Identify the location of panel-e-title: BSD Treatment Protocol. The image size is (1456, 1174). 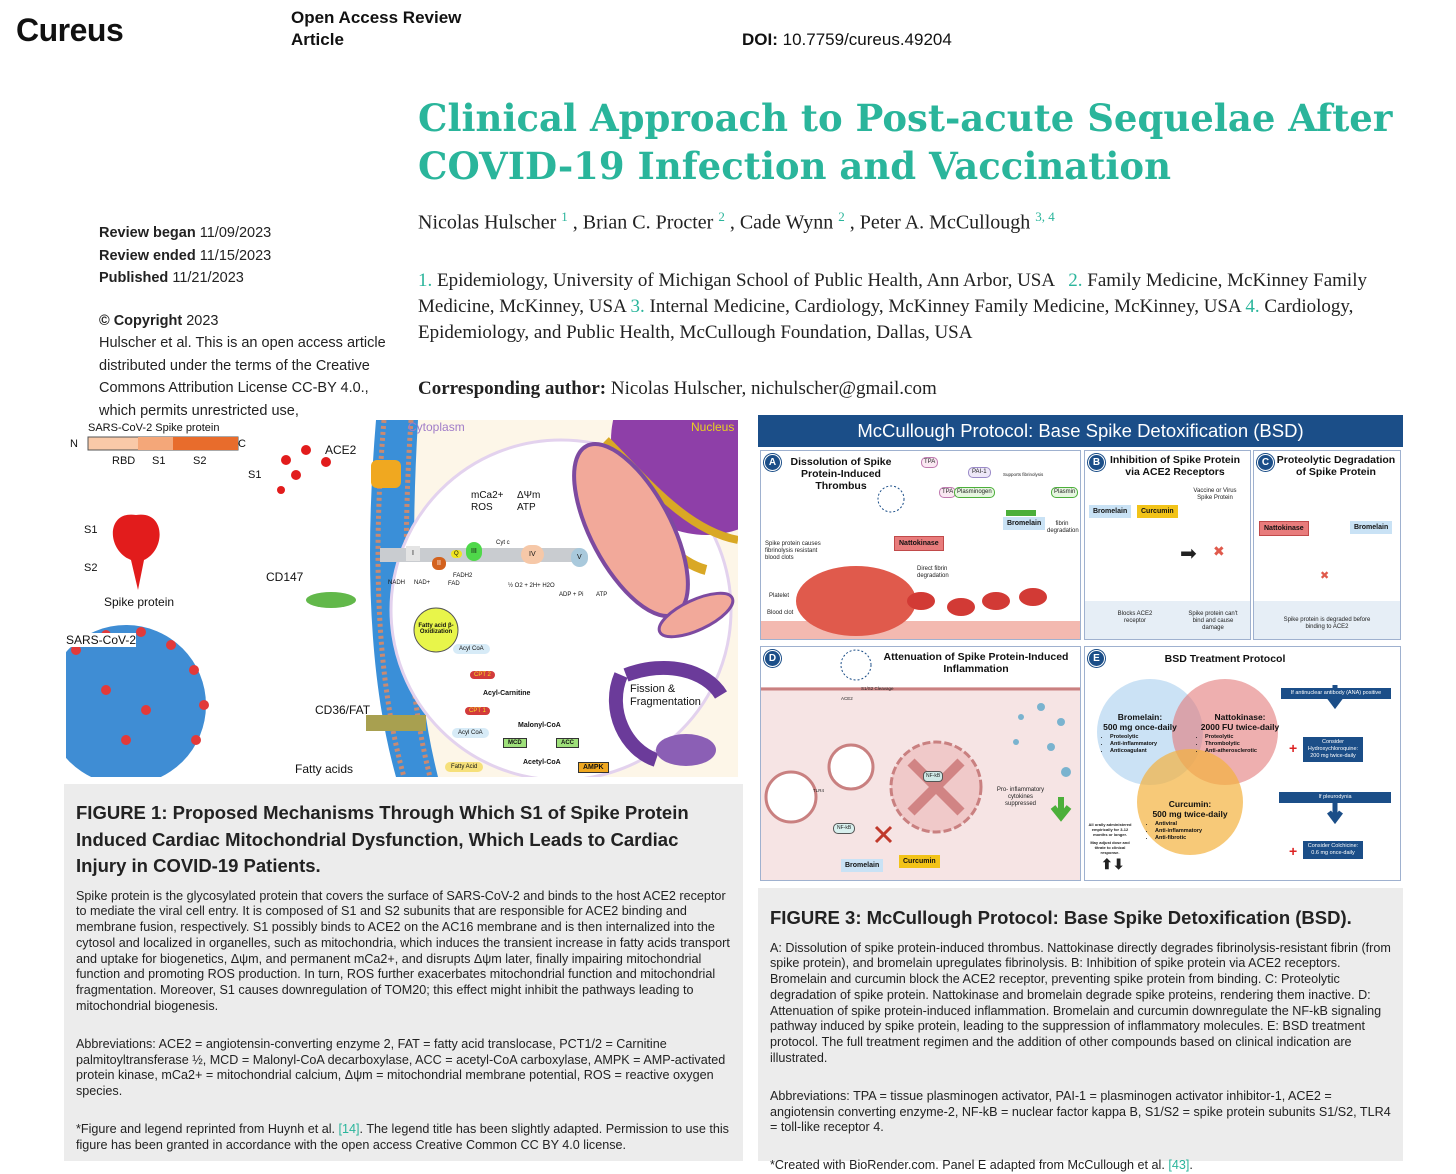
(1225, 659).